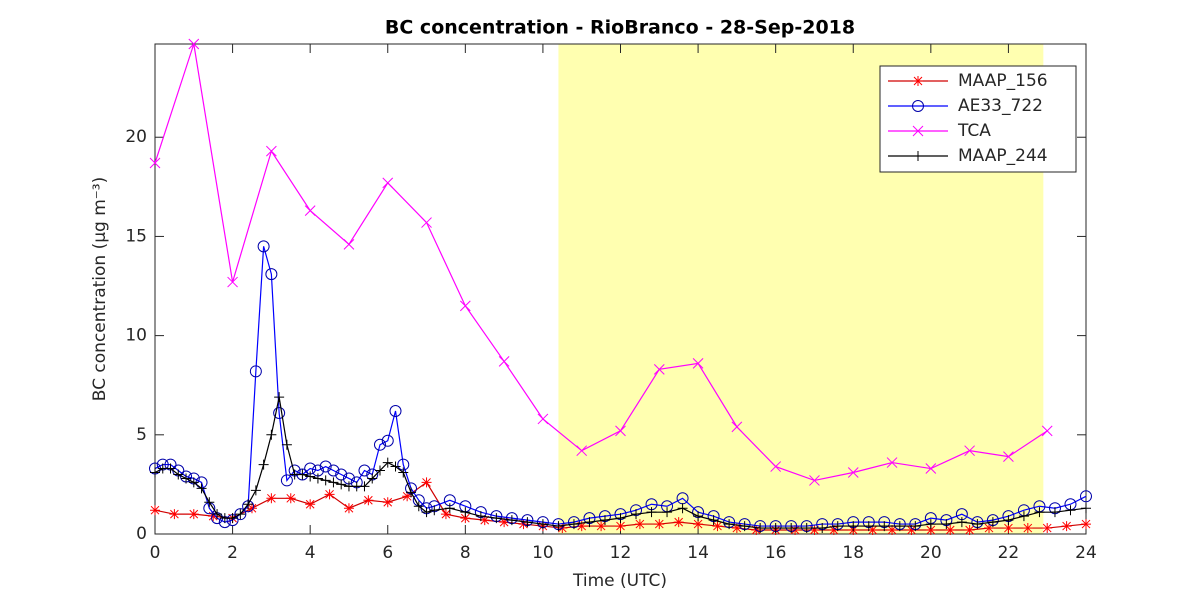 The height and width of the screenshot is (600, 1200). What do you see at coordinates (974, 131) in the screenshot?
I see `legend-label: TCA` at bounding box center [974, 131].